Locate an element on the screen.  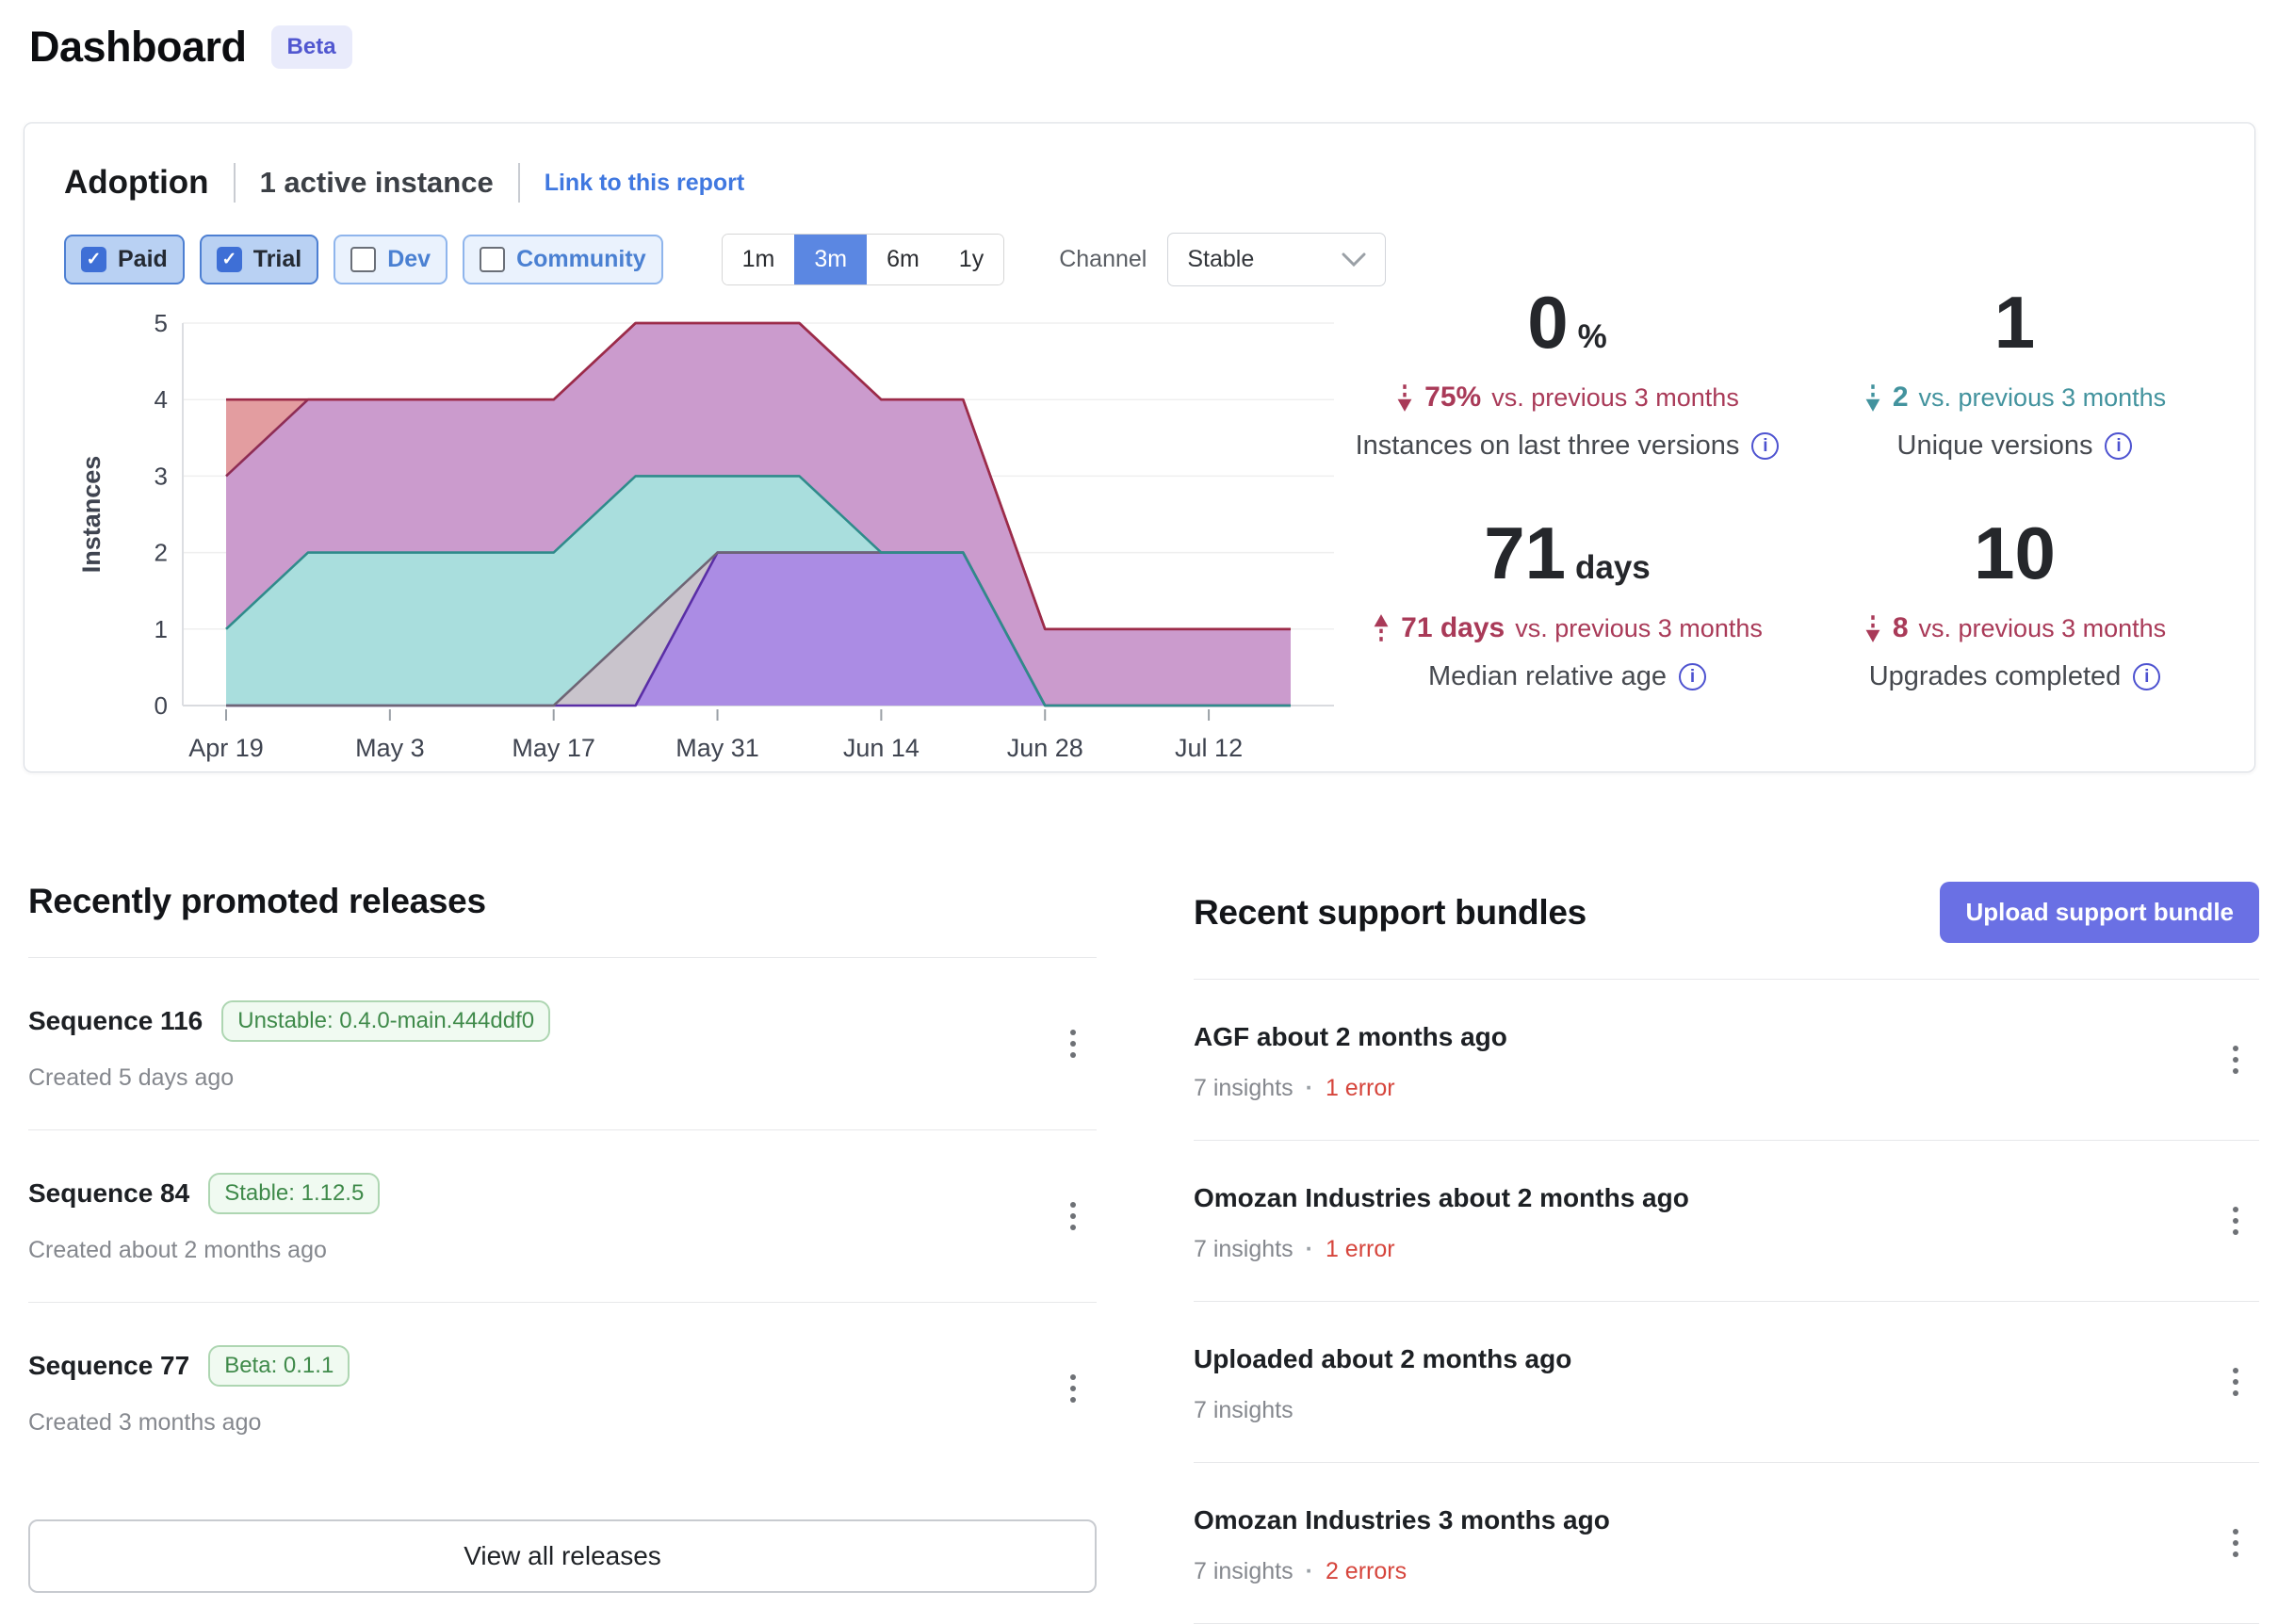
filter-checkbox-trial: Trial is located at coordinates (259, 259).